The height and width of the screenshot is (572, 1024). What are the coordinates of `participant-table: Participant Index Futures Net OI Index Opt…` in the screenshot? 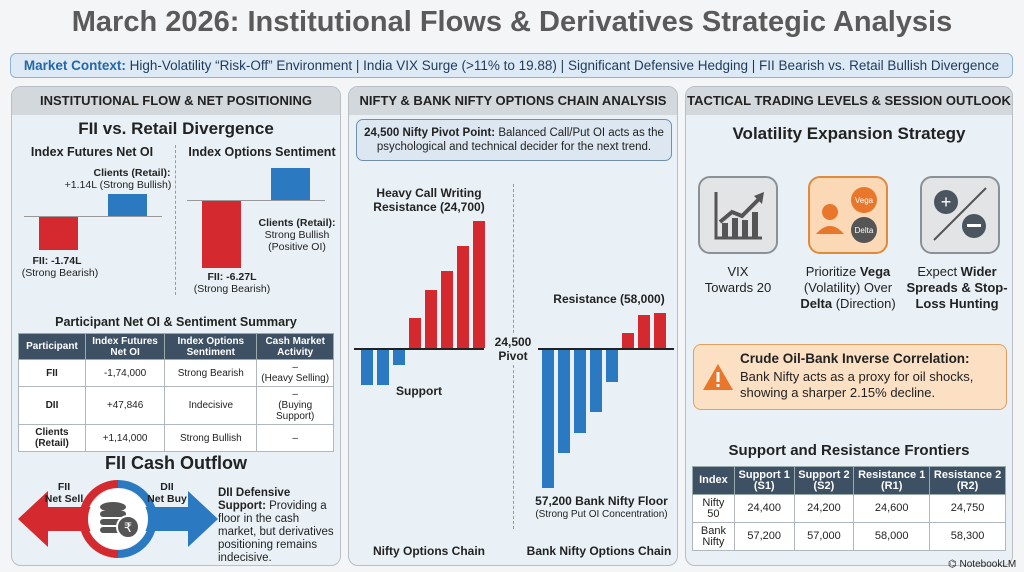 It's located at (176, 392).